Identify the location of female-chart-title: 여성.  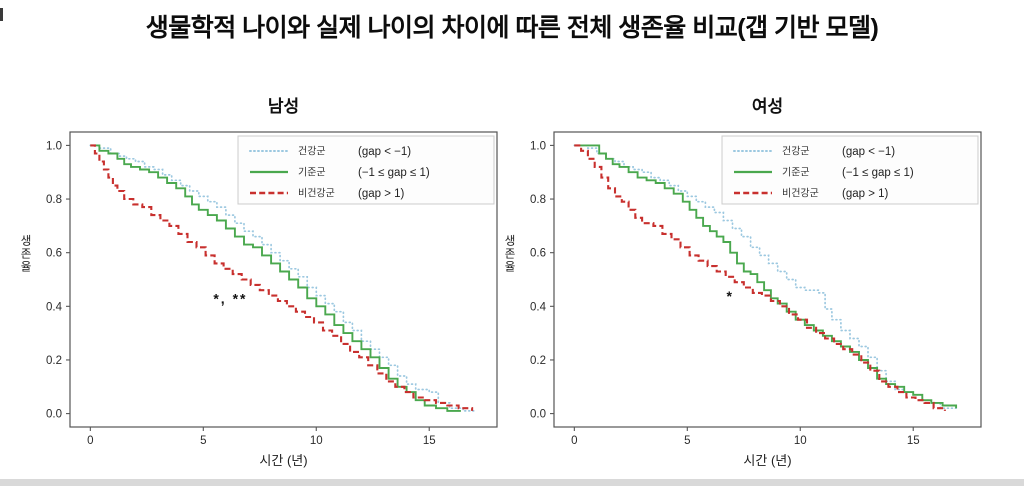
(767, 106).